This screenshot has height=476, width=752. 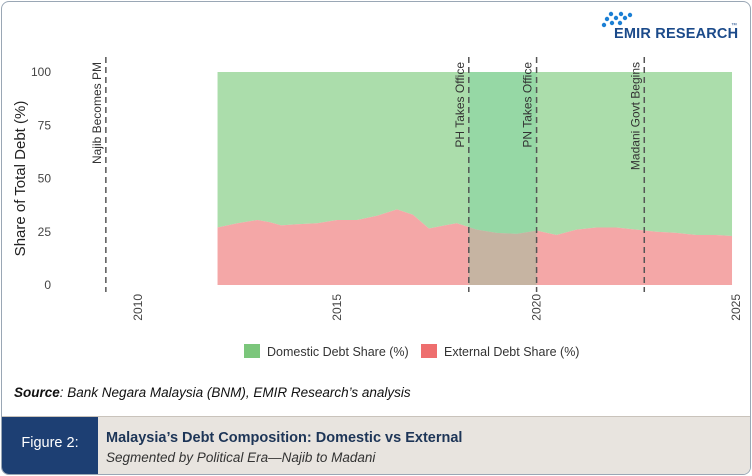 What do you see at coordinates (537, 307) in the screenshot?
I see `x-tick-label: 2020` at bounding box center [537, 307].